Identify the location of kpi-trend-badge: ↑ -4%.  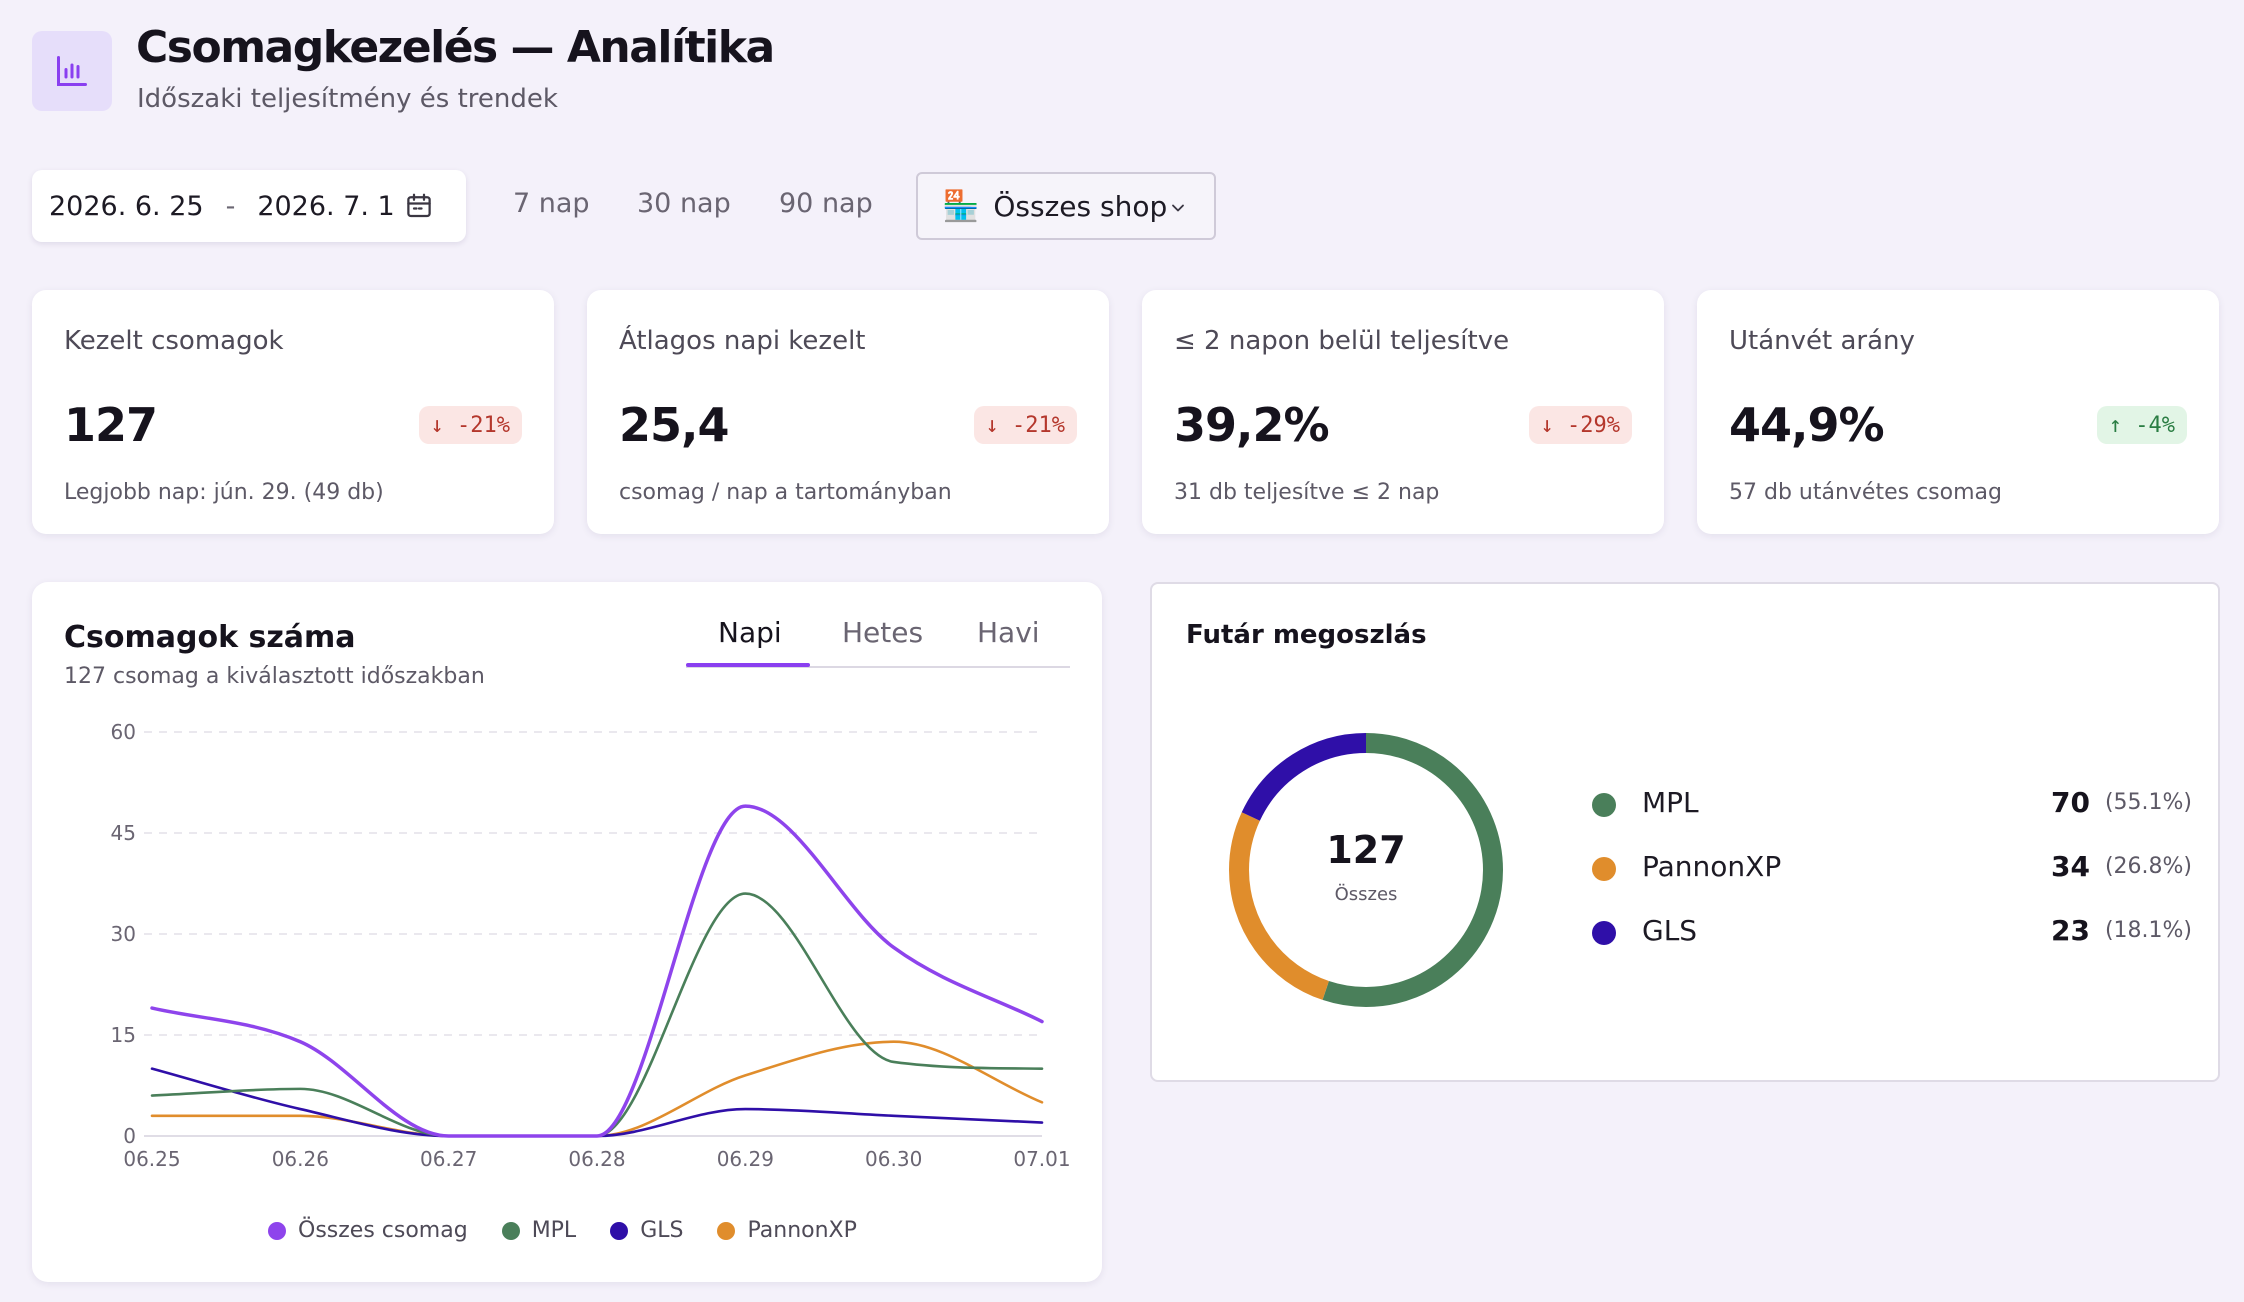
(2141, 425).